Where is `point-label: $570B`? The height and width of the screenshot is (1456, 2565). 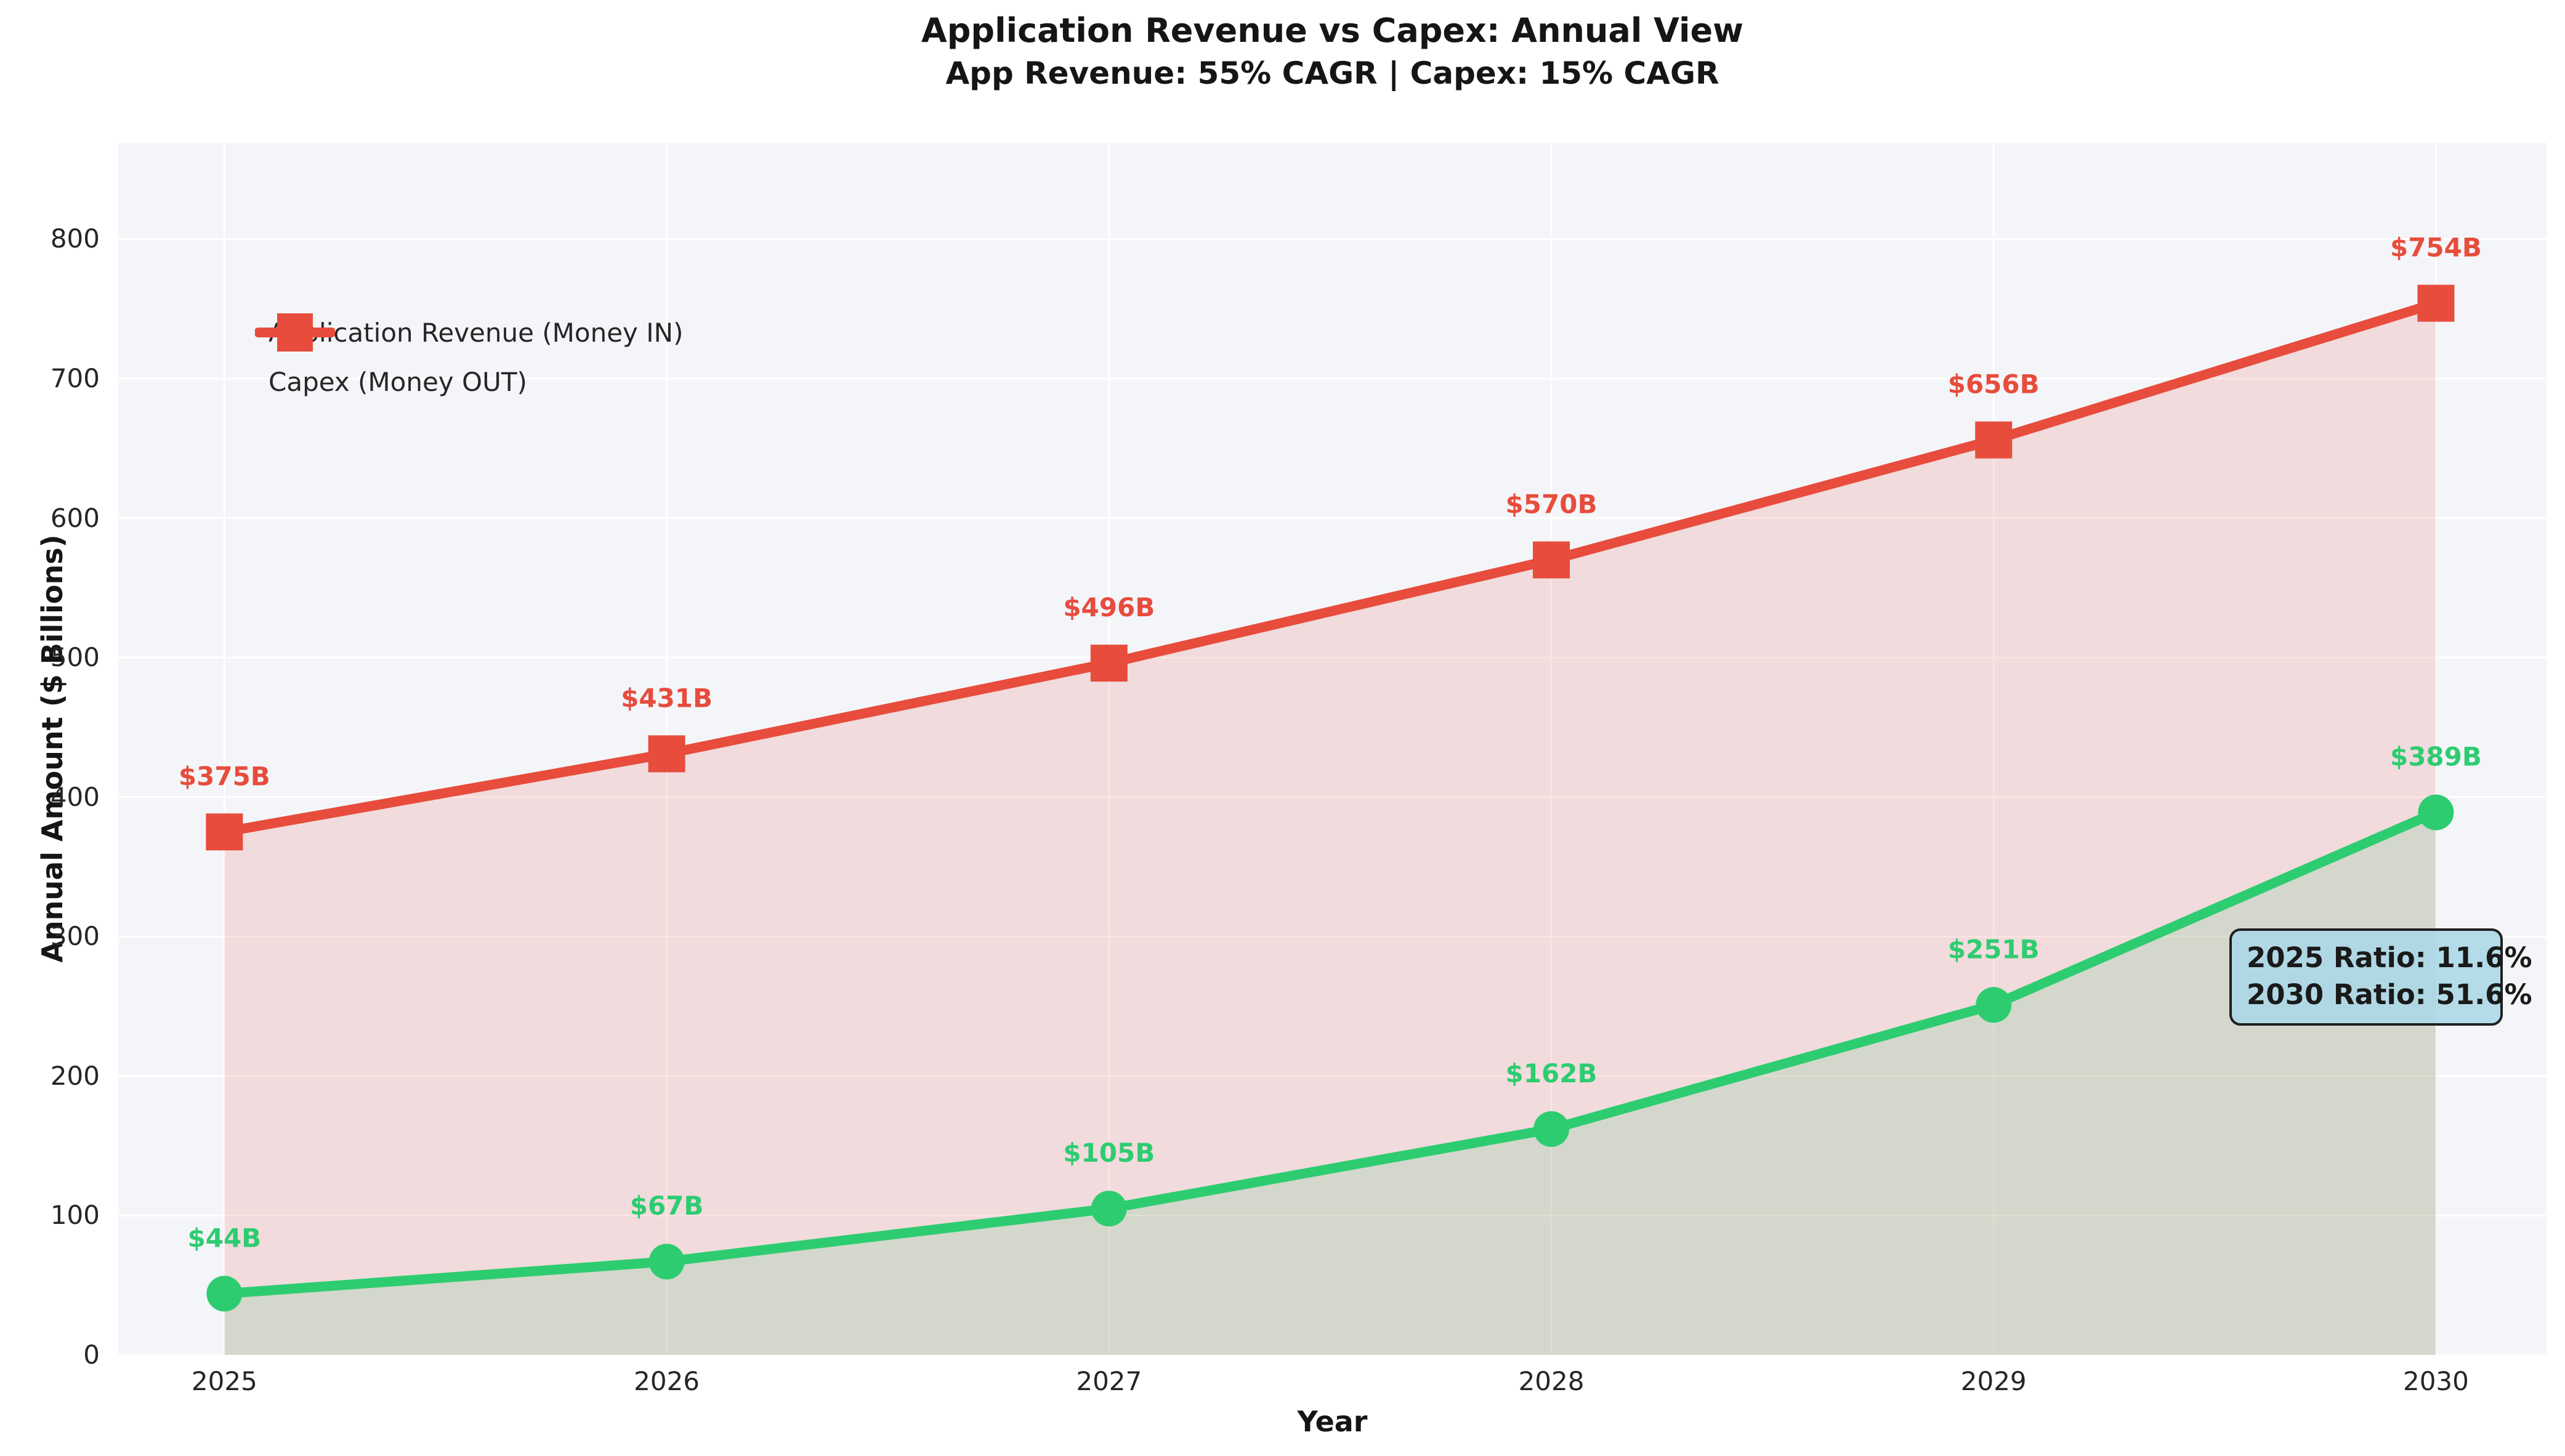
point-label: $570B is located at coordinates (1552, 504).